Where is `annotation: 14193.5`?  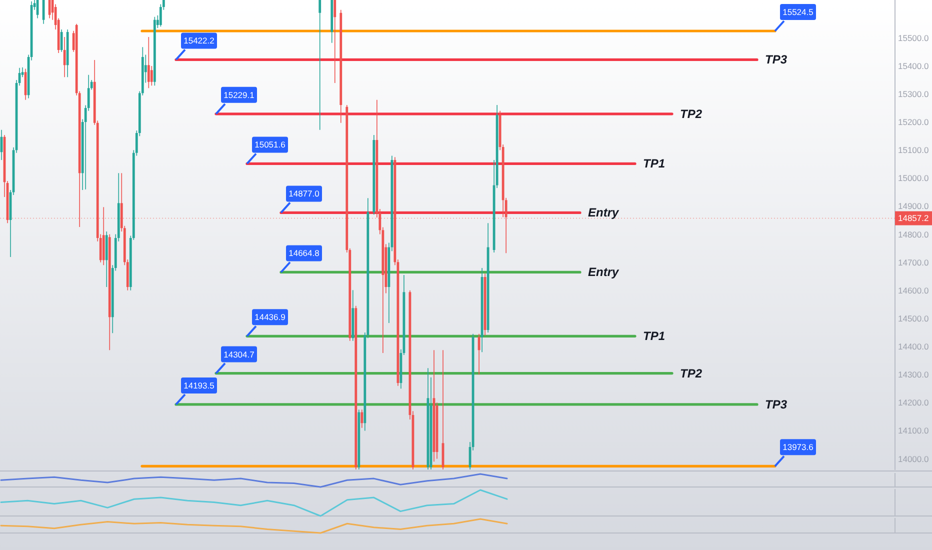 annotation: 14193.5 is located at coordinates (199, 385).